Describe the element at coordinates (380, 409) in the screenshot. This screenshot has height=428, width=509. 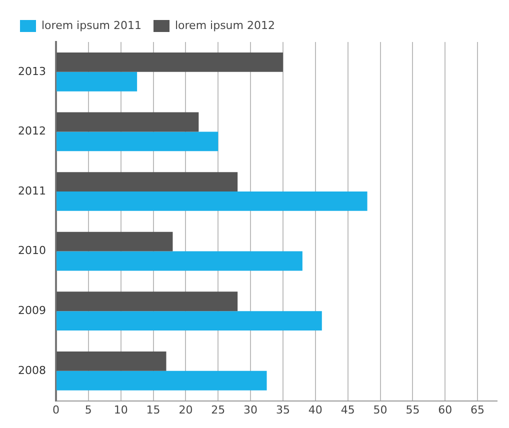
I see `x-tick-label: 50` at that location.